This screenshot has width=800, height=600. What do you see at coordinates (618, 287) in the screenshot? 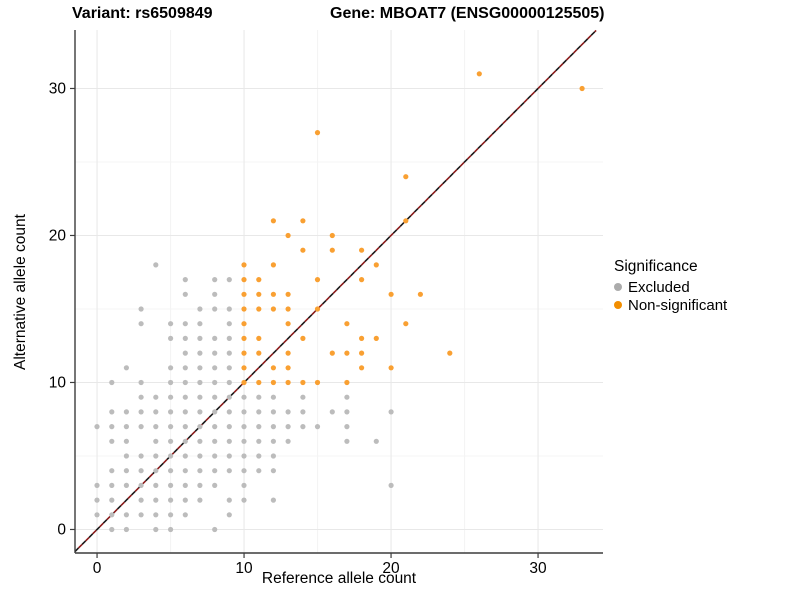
I see `excluded-point-icon` at bounding box center [618, 287].